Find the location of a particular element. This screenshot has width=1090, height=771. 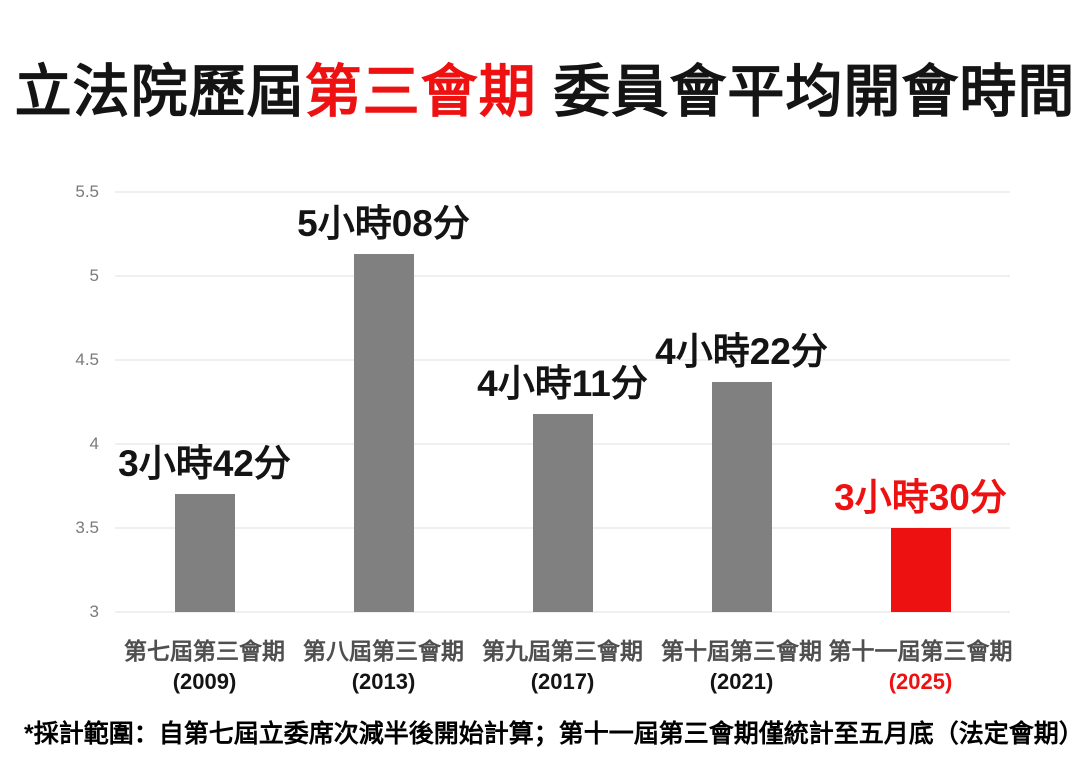

bar-value-label-2: 5小時08分 is located at coordinates (383, 224).